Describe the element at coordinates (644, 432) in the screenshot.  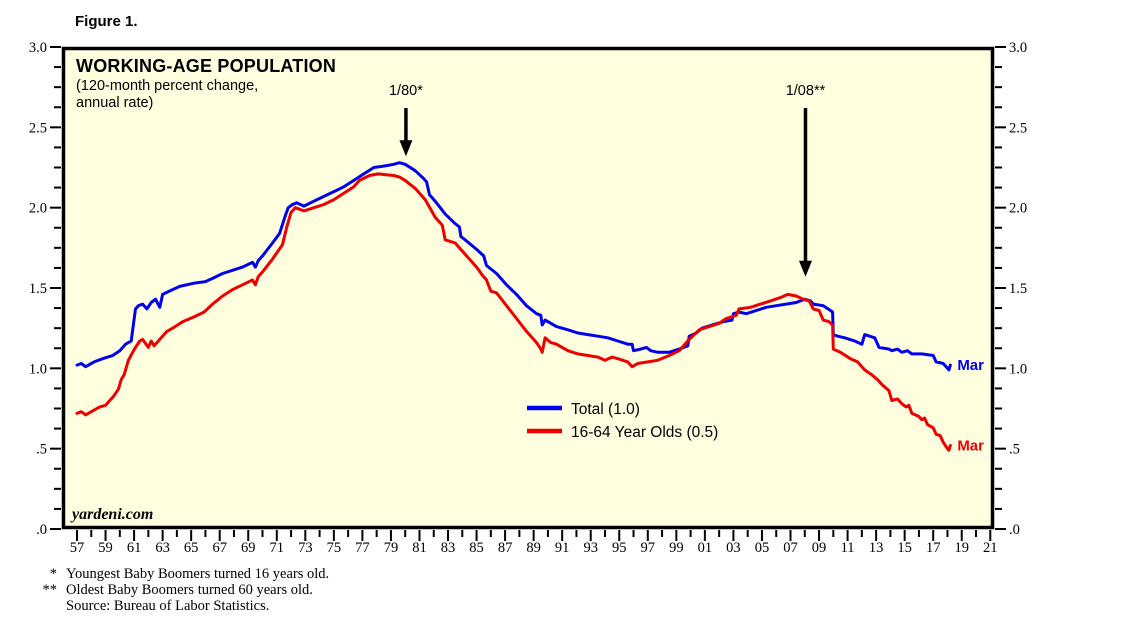
I see `legend-aged-label: 16-64 Year Olds (0.5)` at that location.